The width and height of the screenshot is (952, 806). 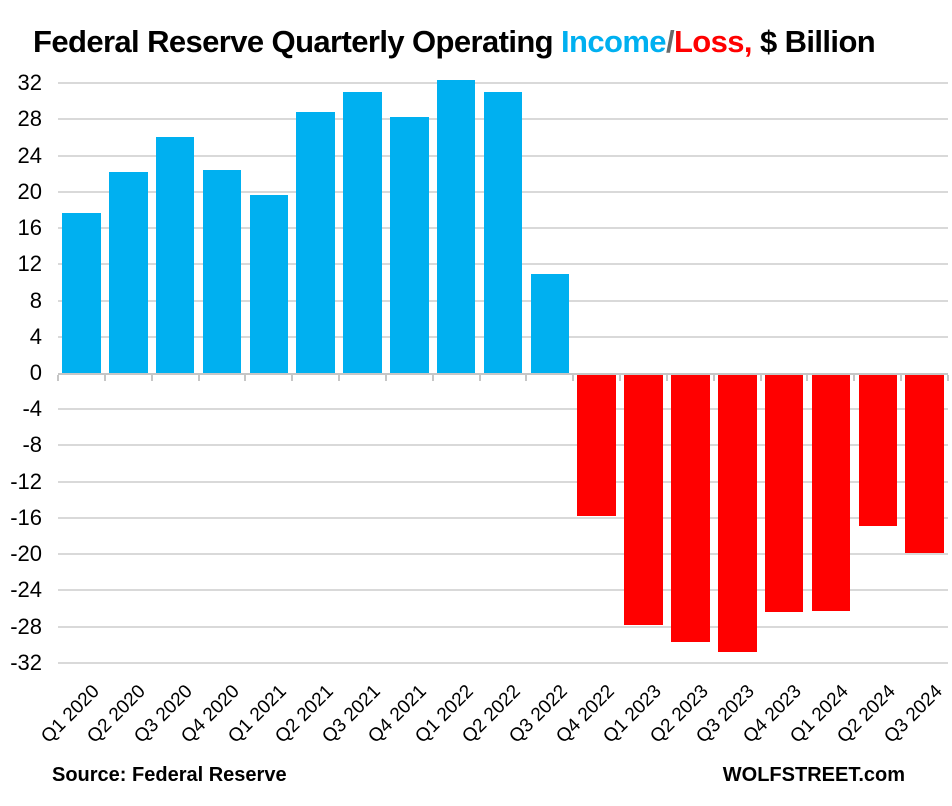 What do you see at coordinates (29, 264) in the screenshot?
I see `y-axis-tick-label: 12` at bounding box center [29, 264].